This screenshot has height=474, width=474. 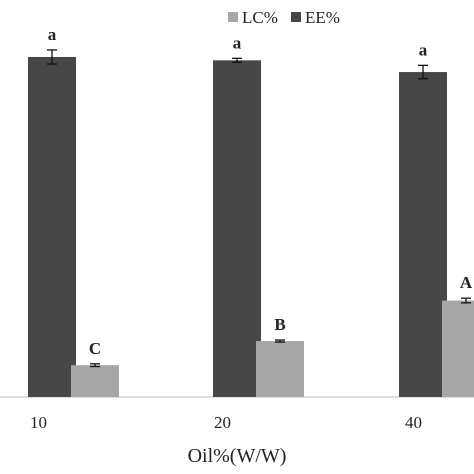 What do you see at coordinates (279, 324) in the screenshot?
I see `significance-label-lc-20: B` at bounding box center [279, 324].